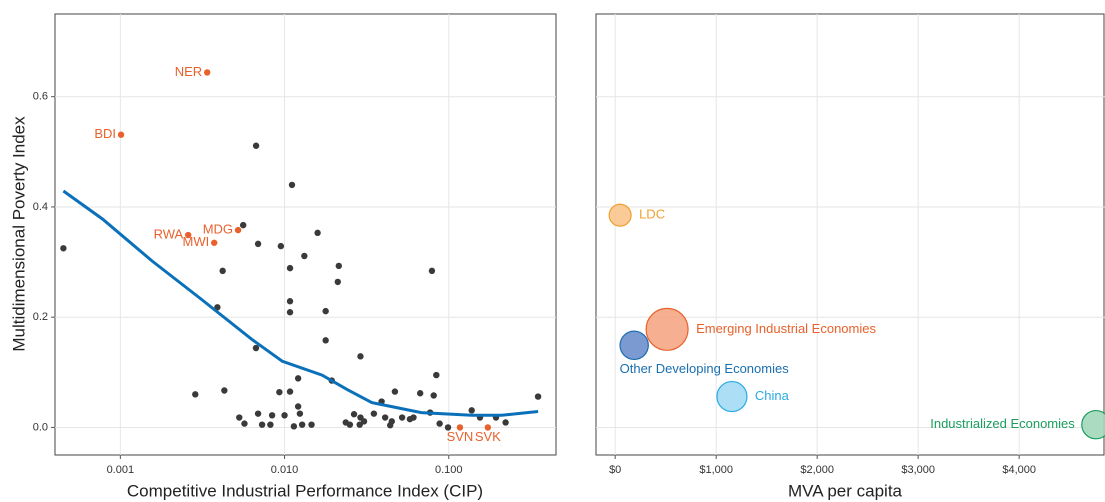 The height and width of the screenshot is (502, 1105). What do you see at coordinates (716, 470) in the screenshot?
I see `x-tick-label: $1,000` at bounding box center [716, 470].